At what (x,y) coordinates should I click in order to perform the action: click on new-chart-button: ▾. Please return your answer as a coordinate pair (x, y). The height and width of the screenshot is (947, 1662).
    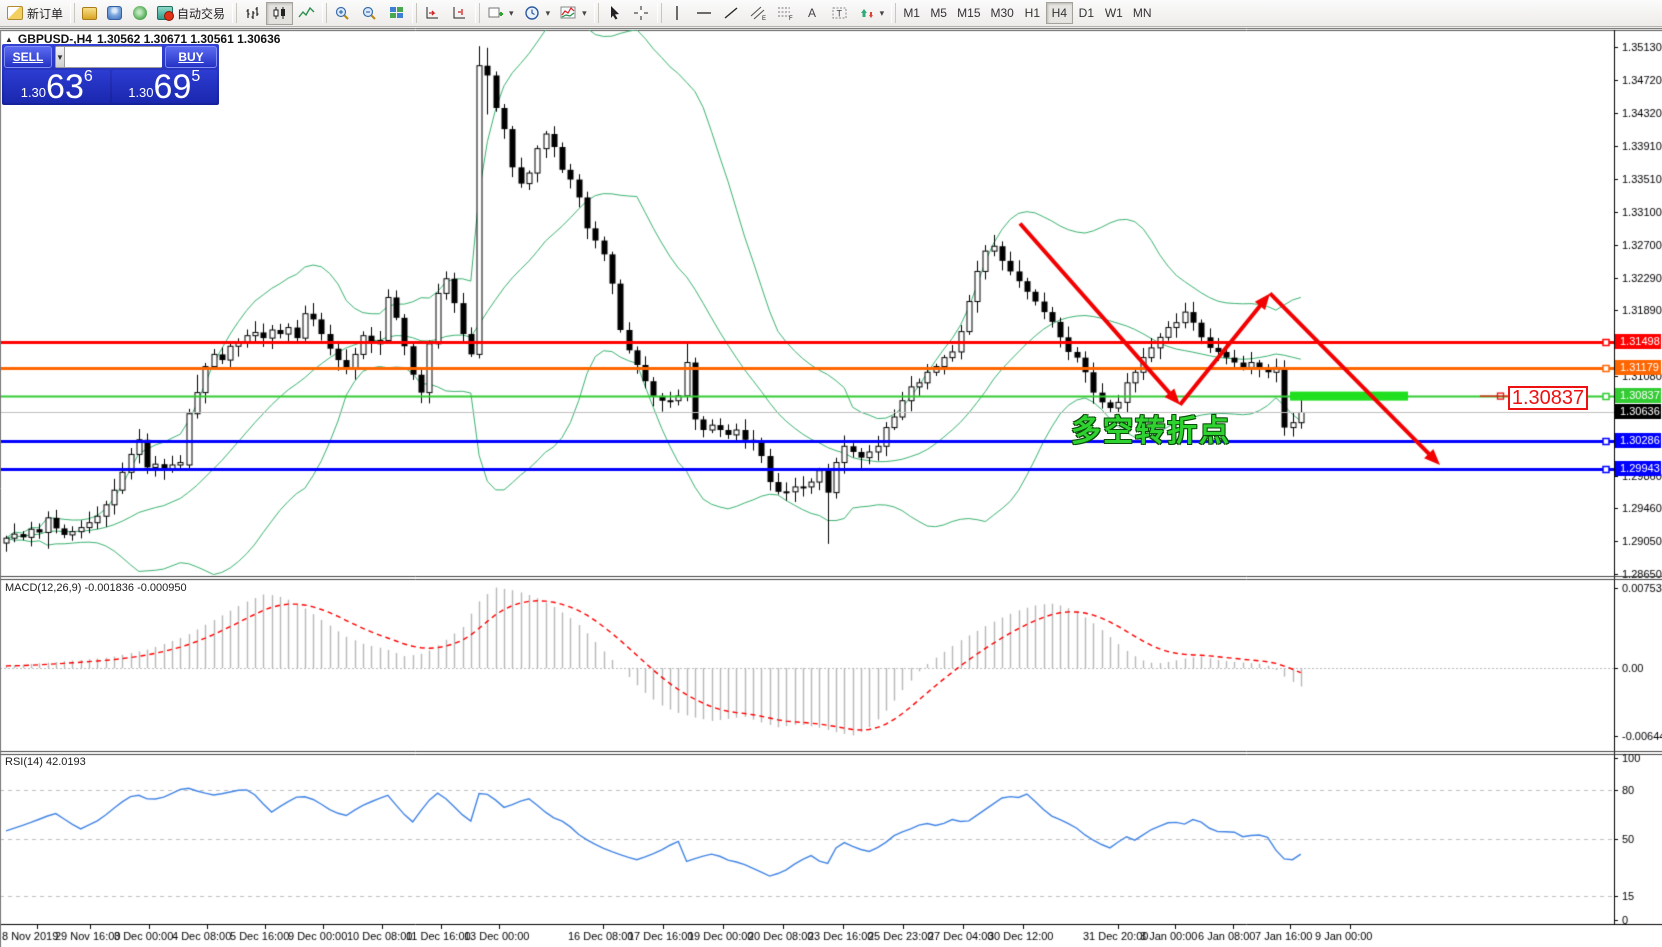
    Looking at the image, I should click on (500, 13).